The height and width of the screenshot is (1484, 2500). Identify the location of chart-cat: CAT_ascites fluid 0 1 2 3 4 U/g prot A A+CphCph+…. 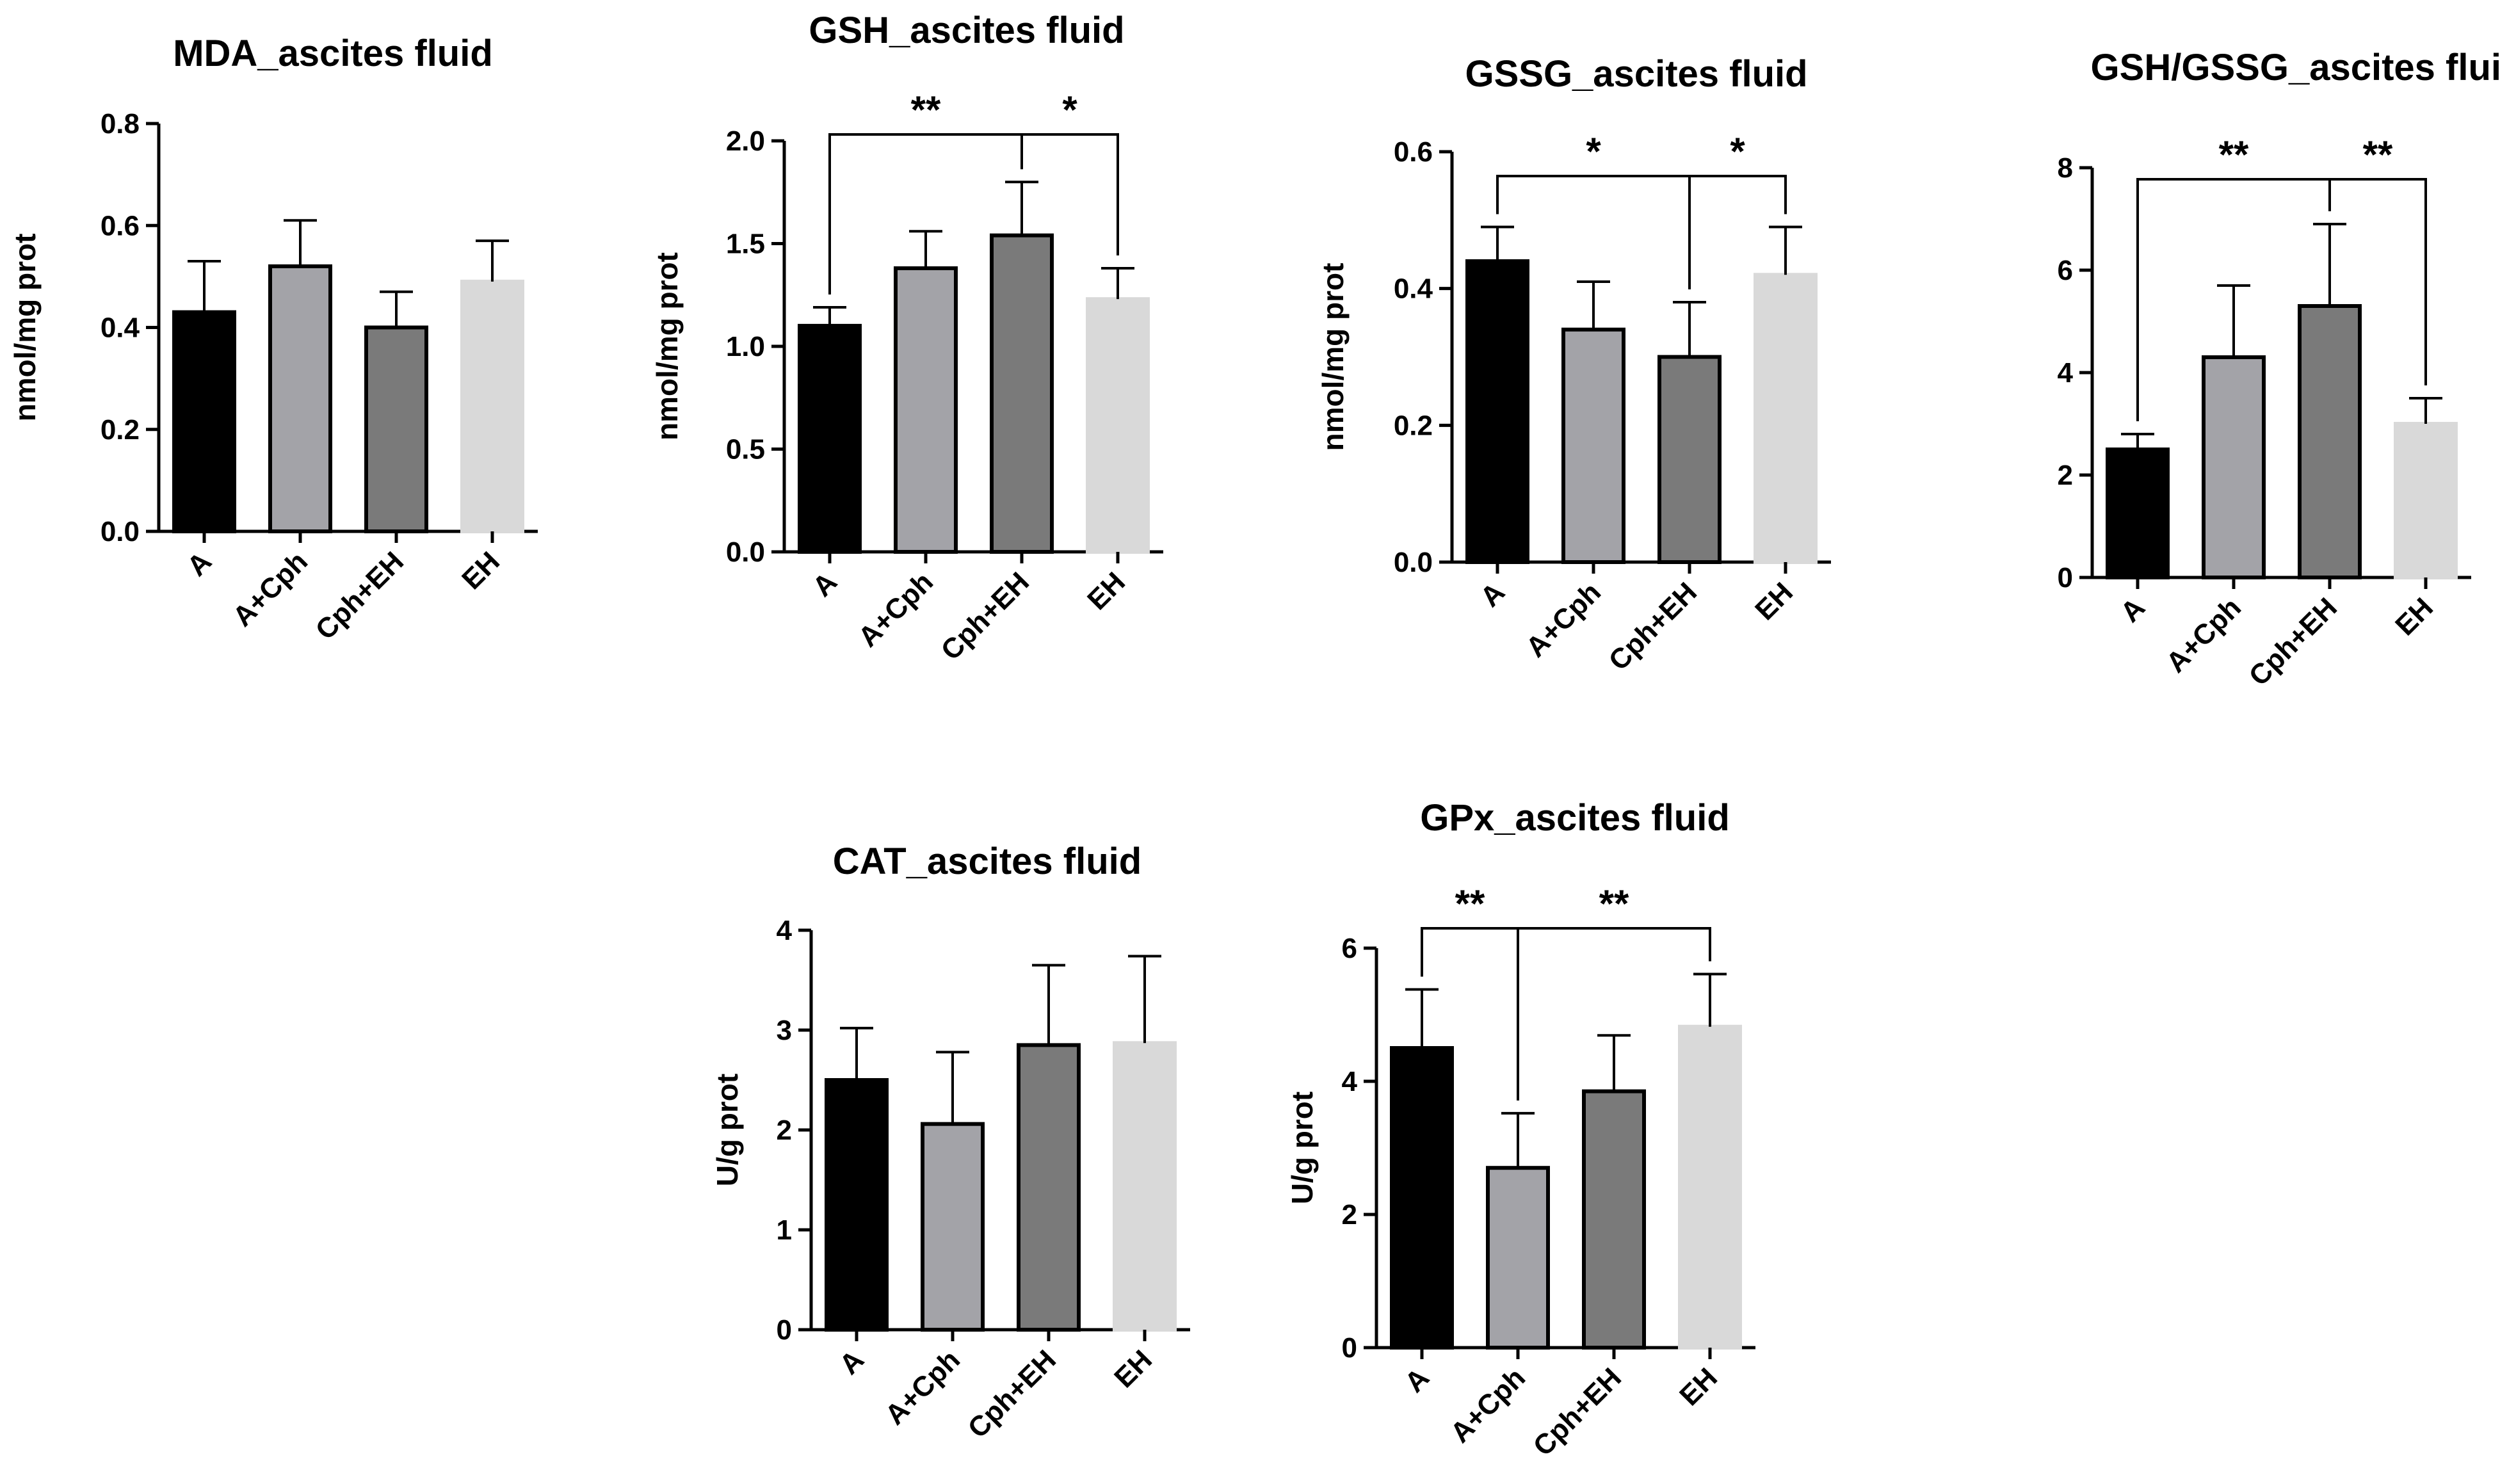
(950, 1142).